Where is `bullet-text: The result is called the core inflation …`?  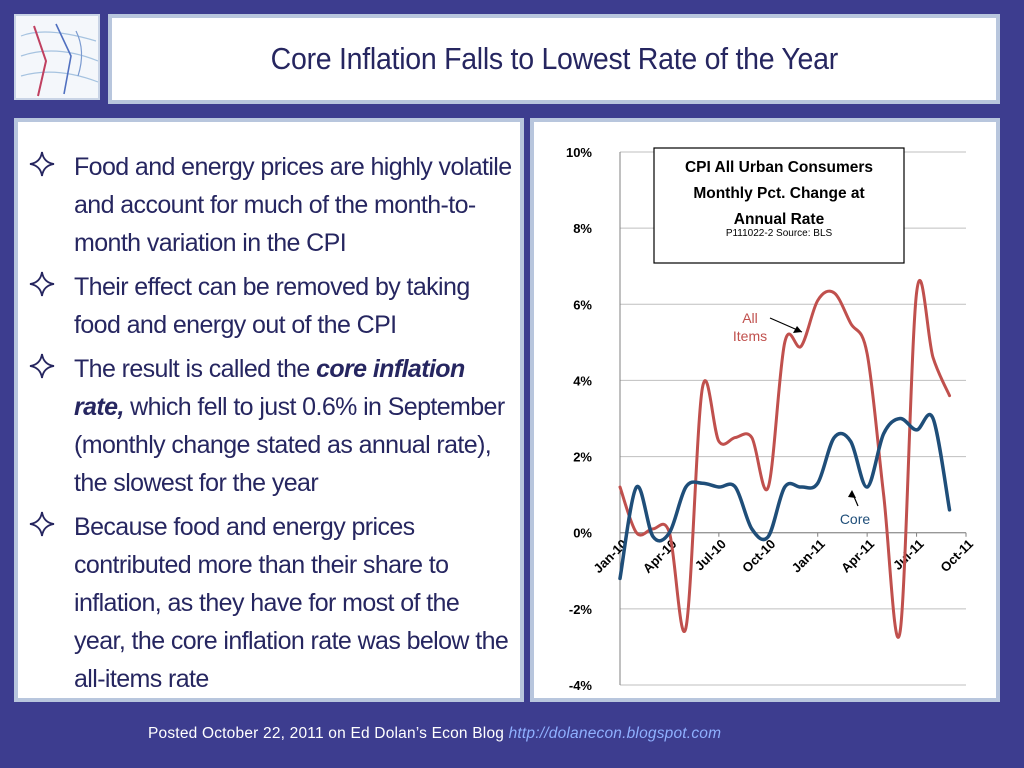
bullet-text: The result is called the core inflation … is located at coordinates (294, 426).